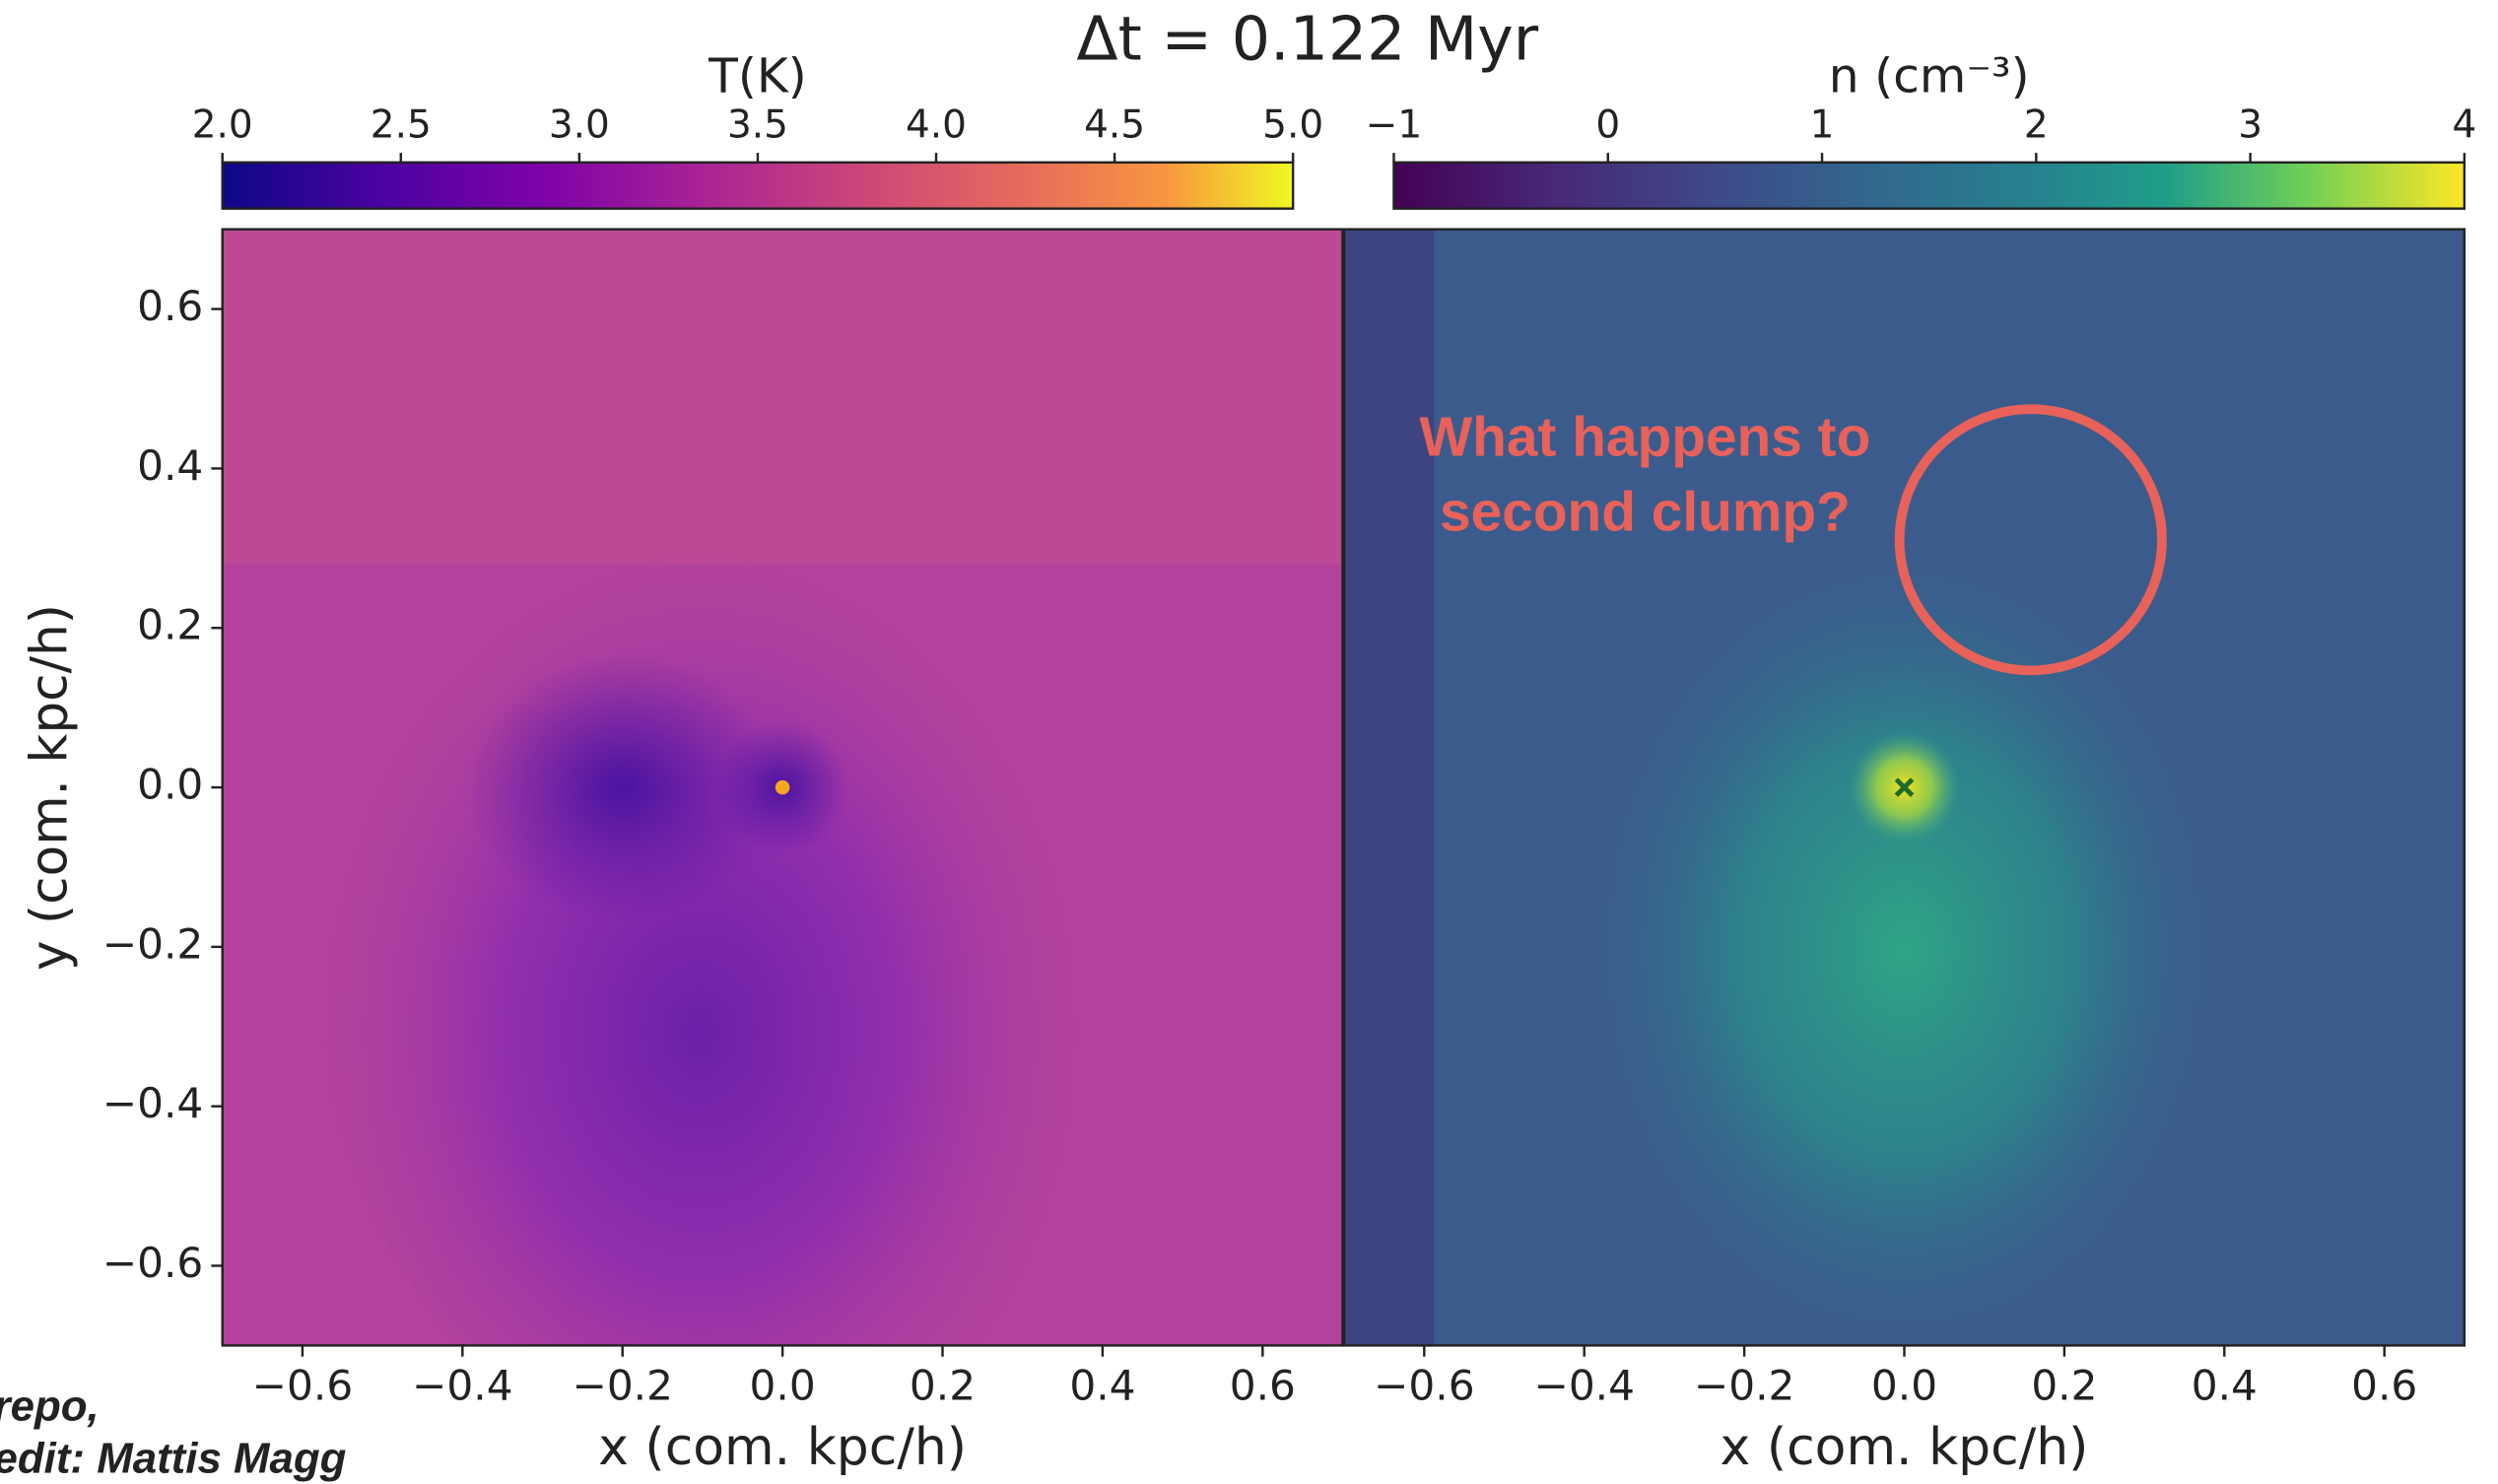 This screenshot has height=1484, width=2498. I want to click on annotation-text: second clump?, so click(1645, 513).